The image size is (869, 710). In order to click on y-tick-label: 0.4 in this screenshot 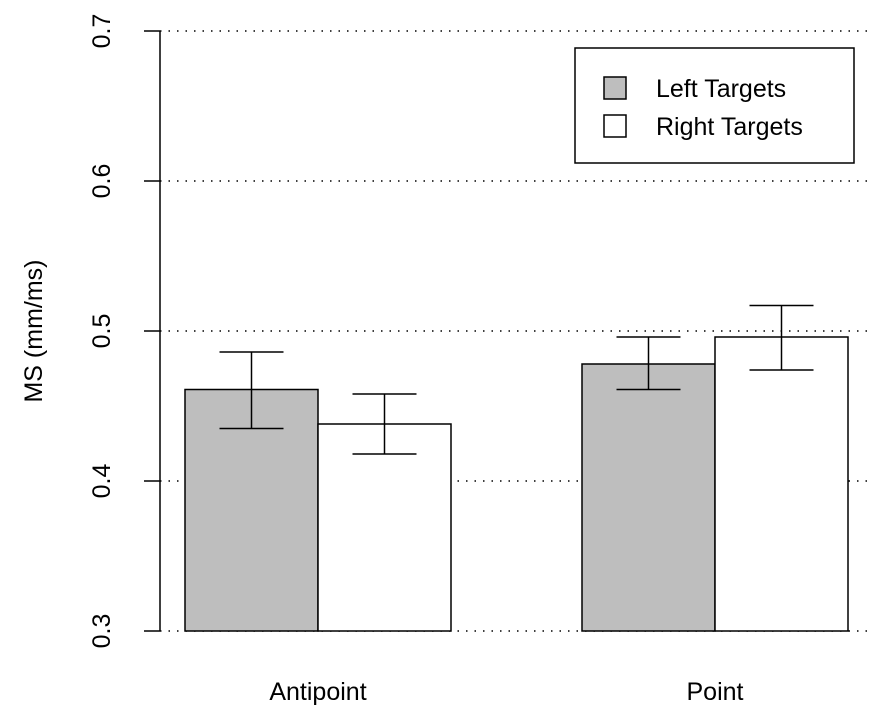, I will do `click(102, 481)`.